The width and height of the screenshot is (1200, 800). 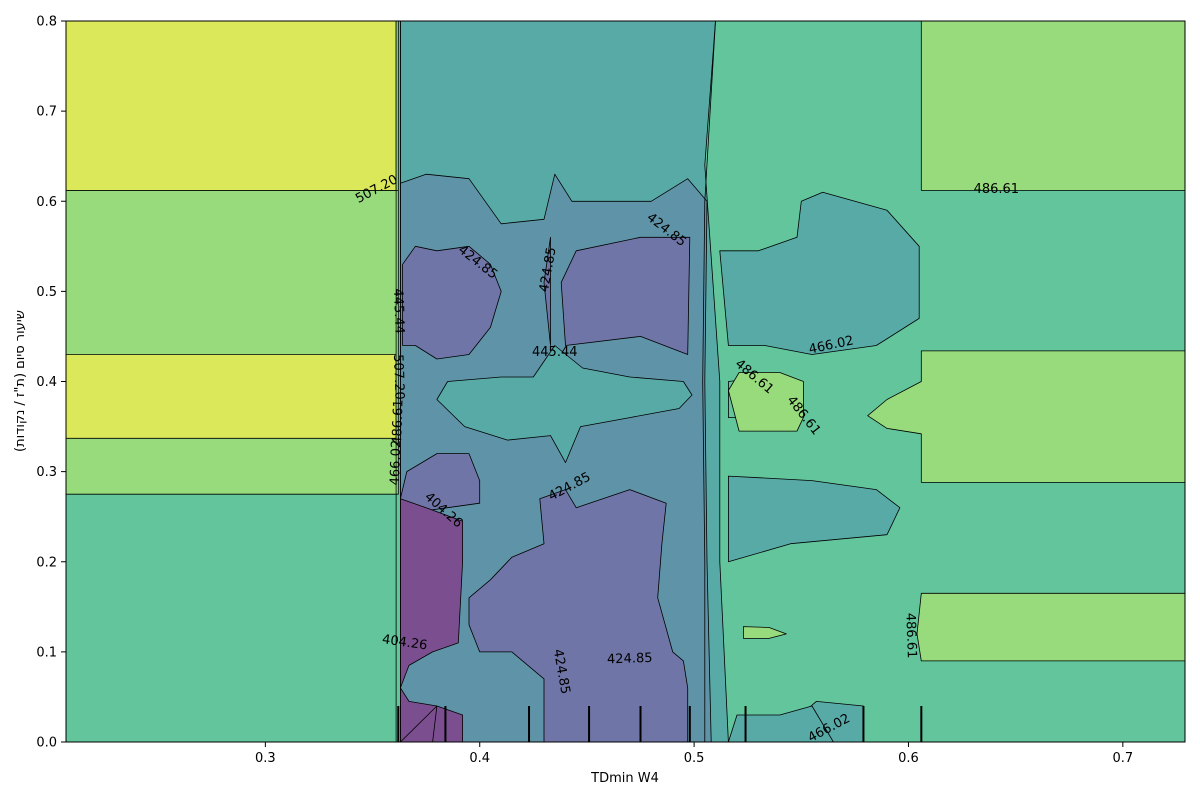 What do you see at coordinates (660, 724) in the screenshot?
I see `rug-marks` at bounding box center [660, 724].